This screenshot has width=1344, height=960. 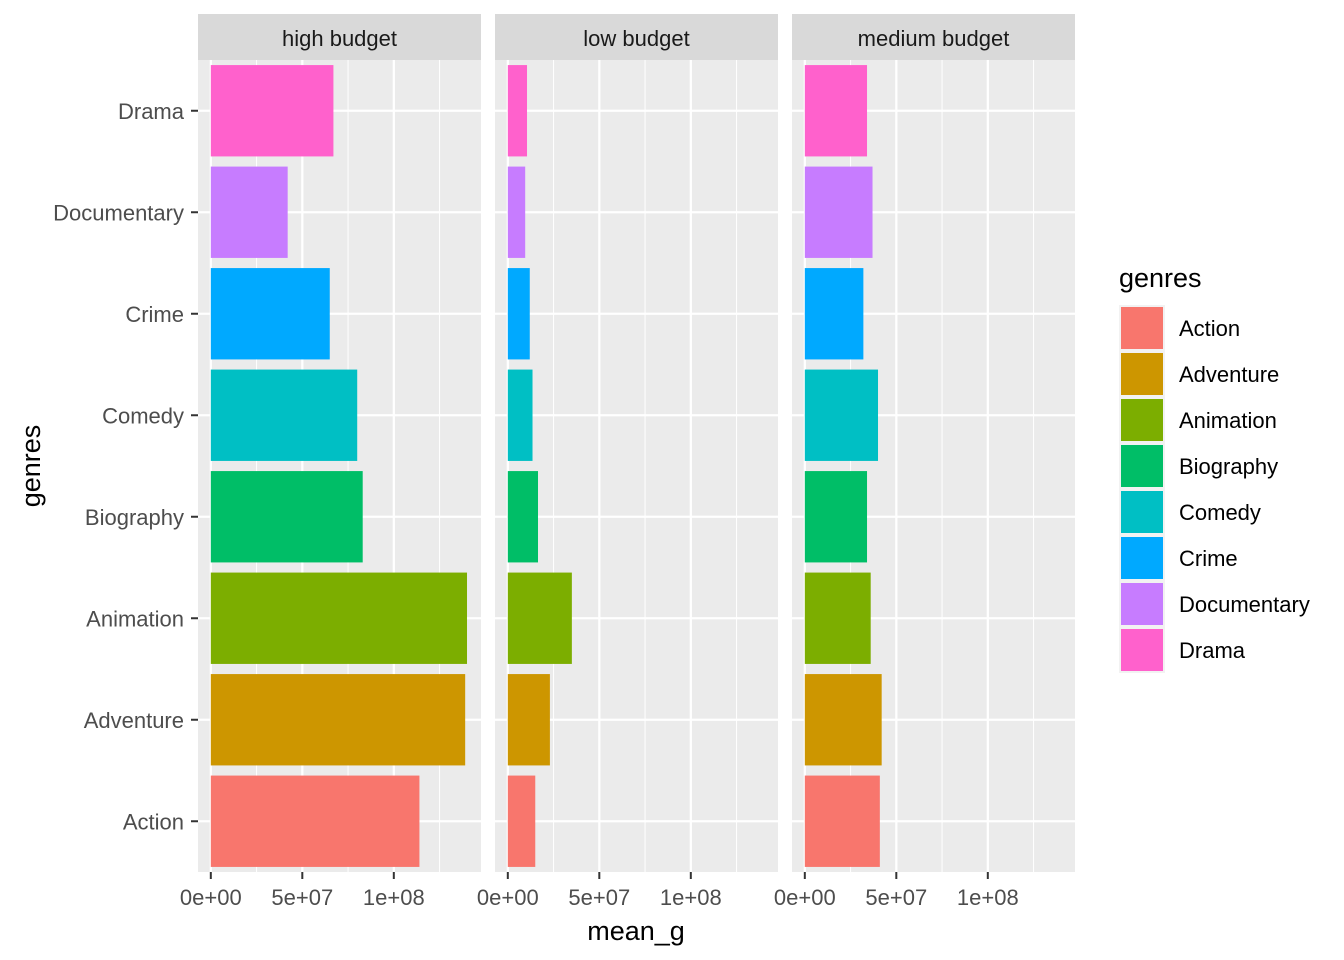 I want to click on x-axis-title: mean_g, so click(x=636, y=931).